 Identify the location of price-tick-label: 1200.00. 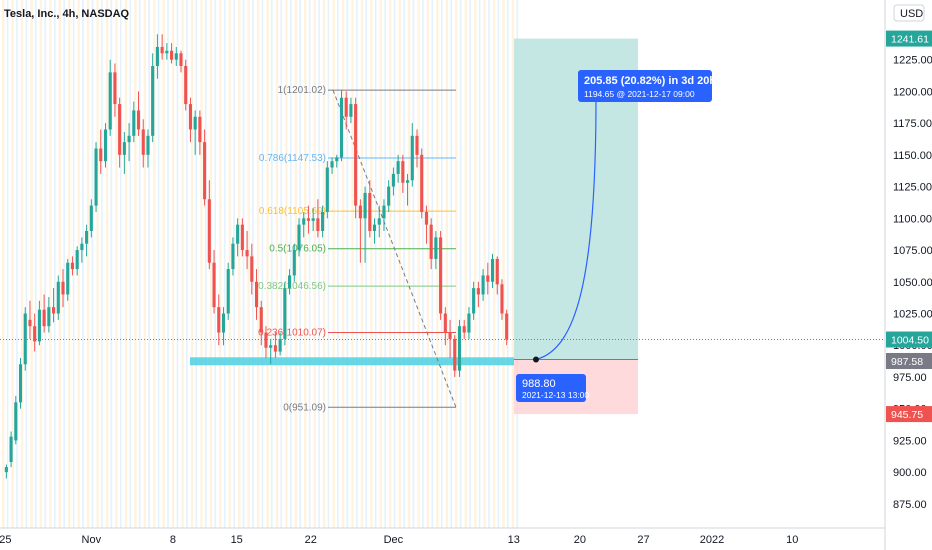
(912, 92).